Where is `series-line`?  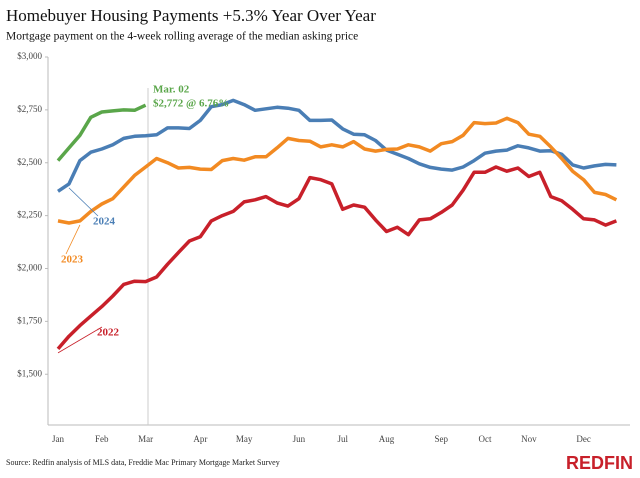 series-line is located at coordinates (101, 132).